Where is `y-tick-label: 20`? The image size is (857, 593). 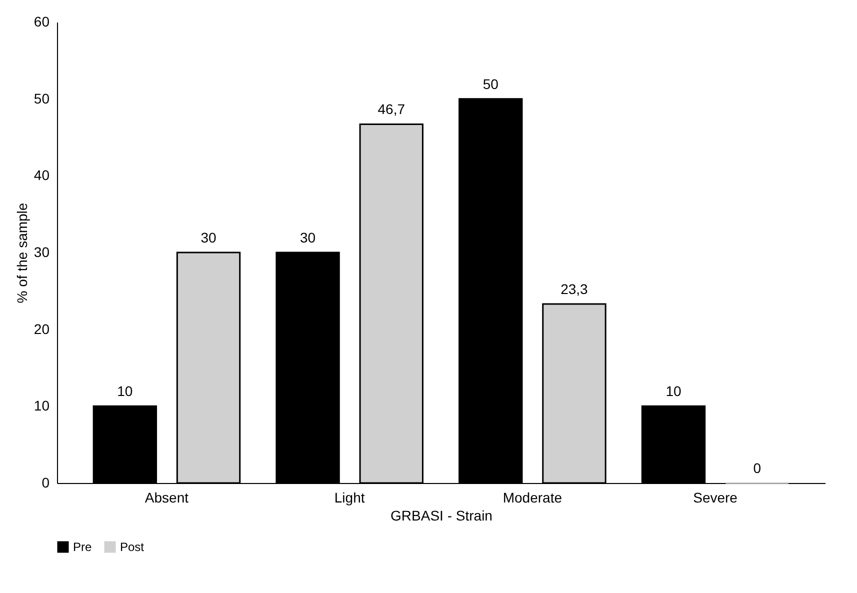
y-tick-label: 20 is located at coordinates (42, 328).